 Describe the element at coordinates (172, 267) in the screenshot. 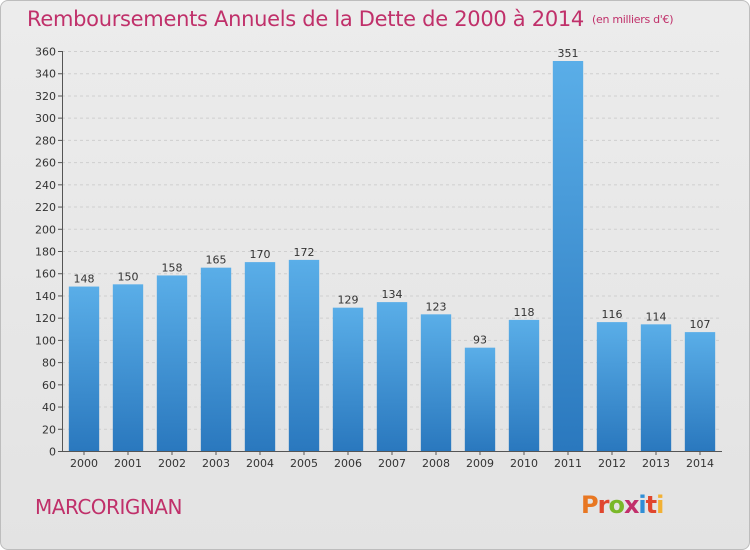

I see `data-label-2002: 158` at that location.